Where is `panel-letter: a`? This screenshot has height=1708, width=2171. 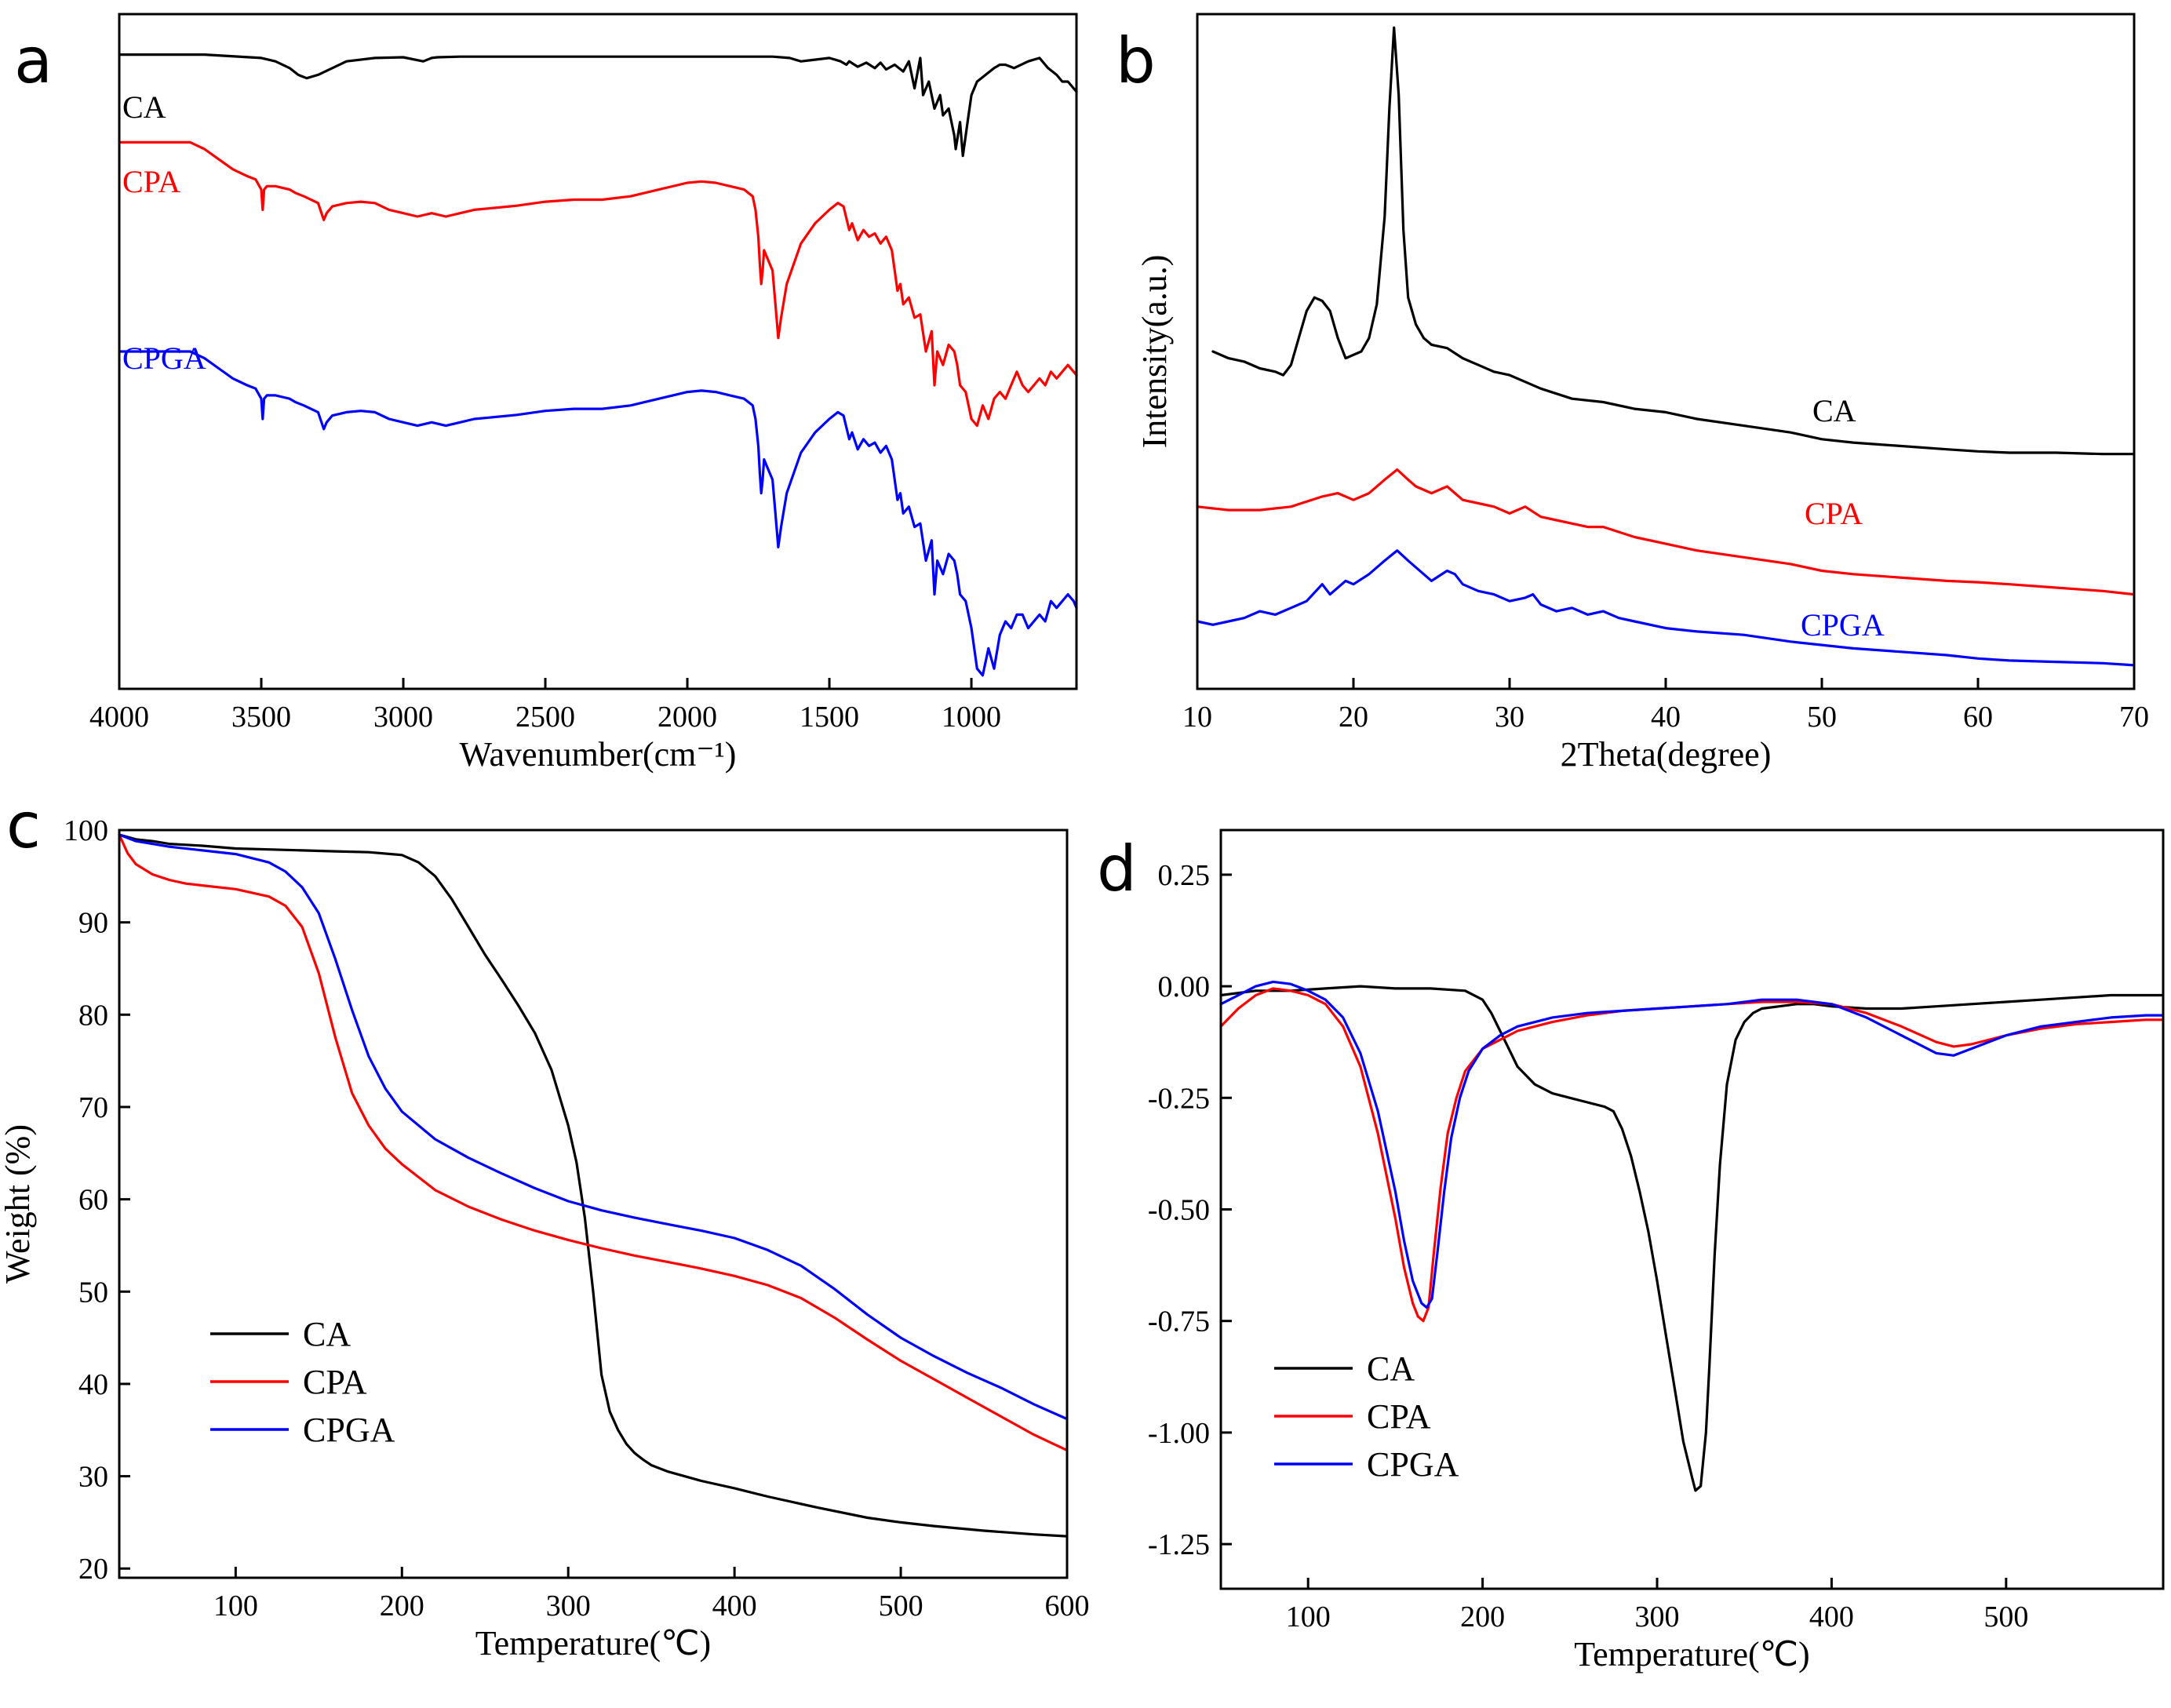
panel-letter: a is located at coordinates (33, 60).